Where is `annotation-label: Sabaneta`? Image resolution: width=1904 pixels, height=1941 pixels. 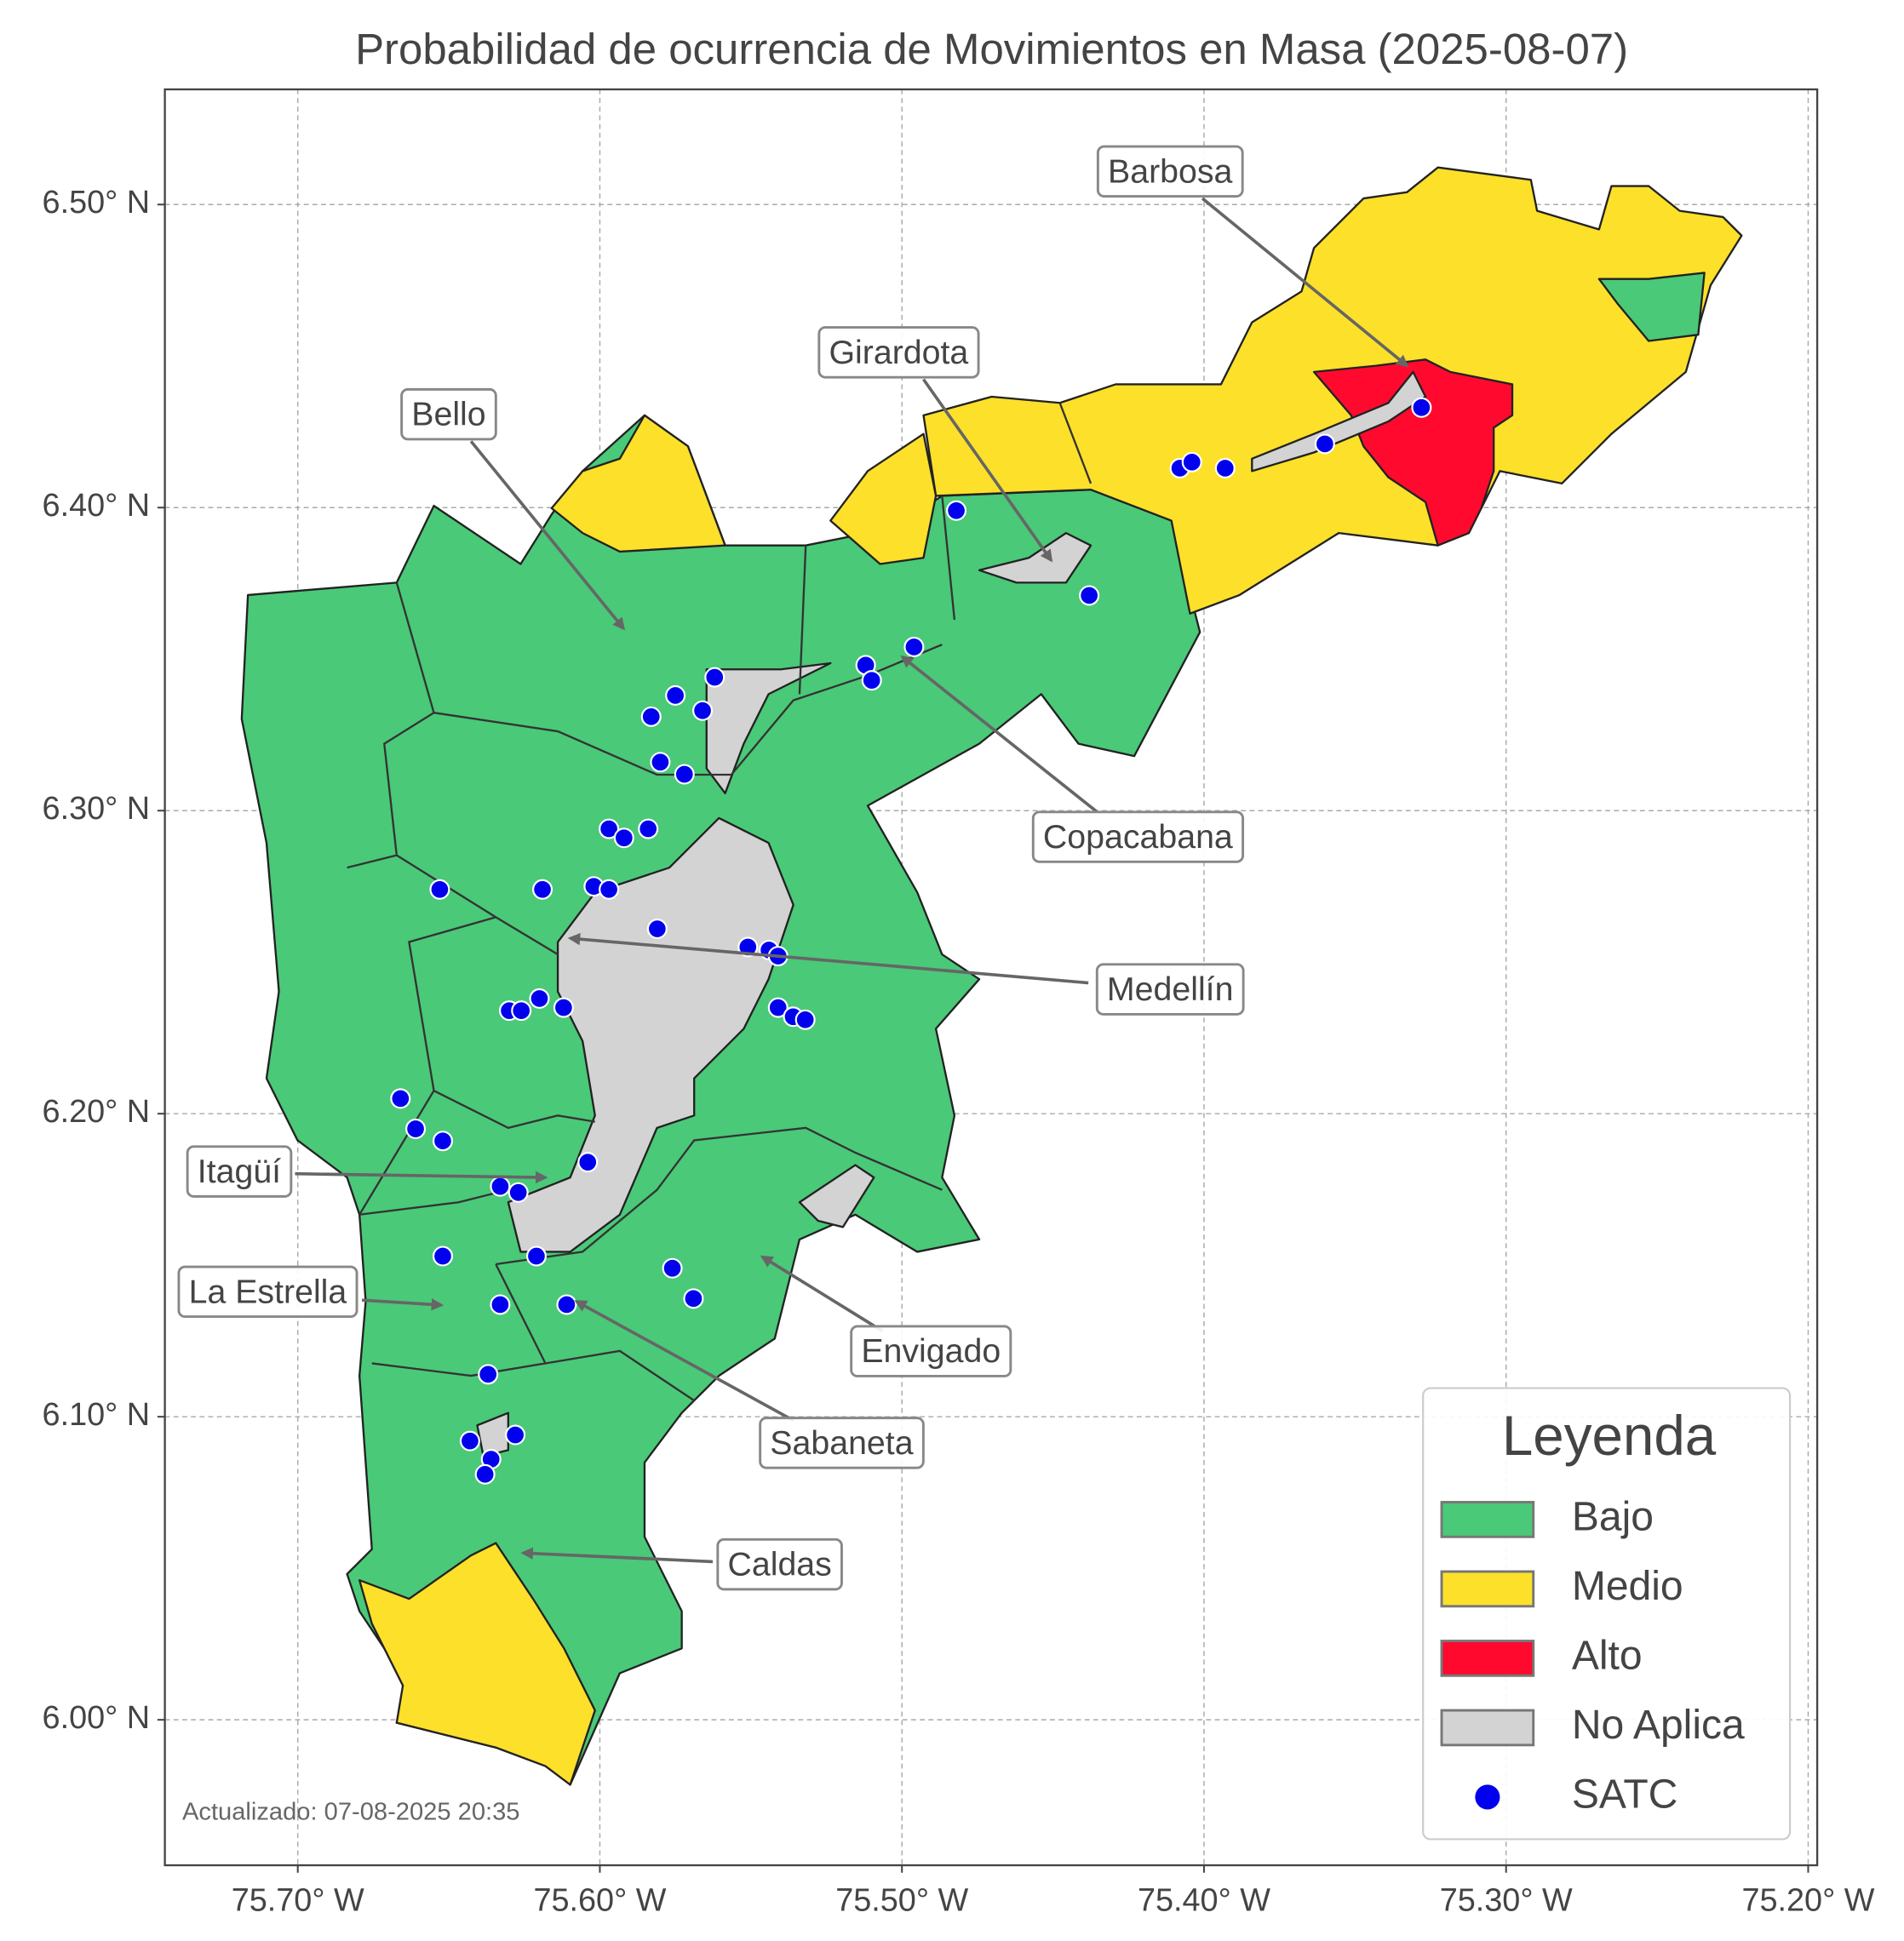
annotation-label: Sabaneta is located at coordinates (841, 1443).